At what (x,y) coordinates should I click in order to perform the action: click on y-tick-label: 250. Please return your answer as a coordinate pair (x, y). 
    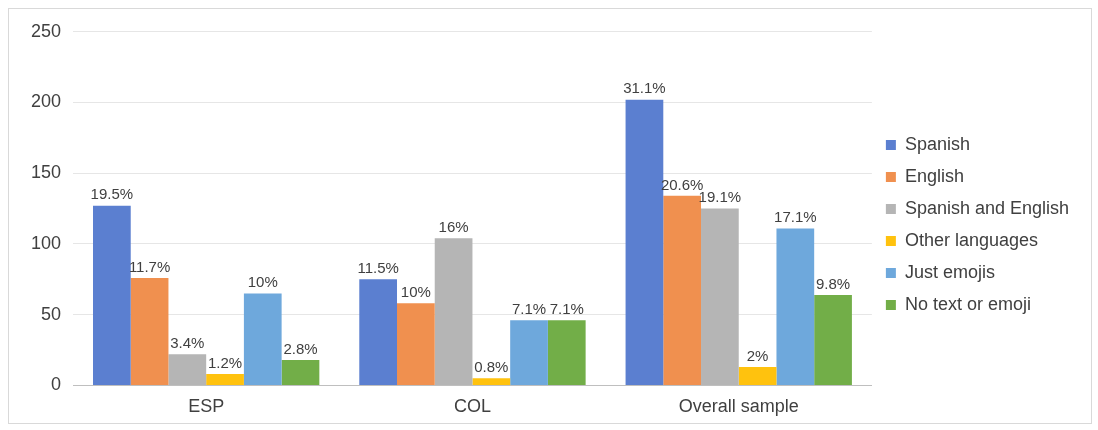
    Looking at the image, I should click on (46, 30).